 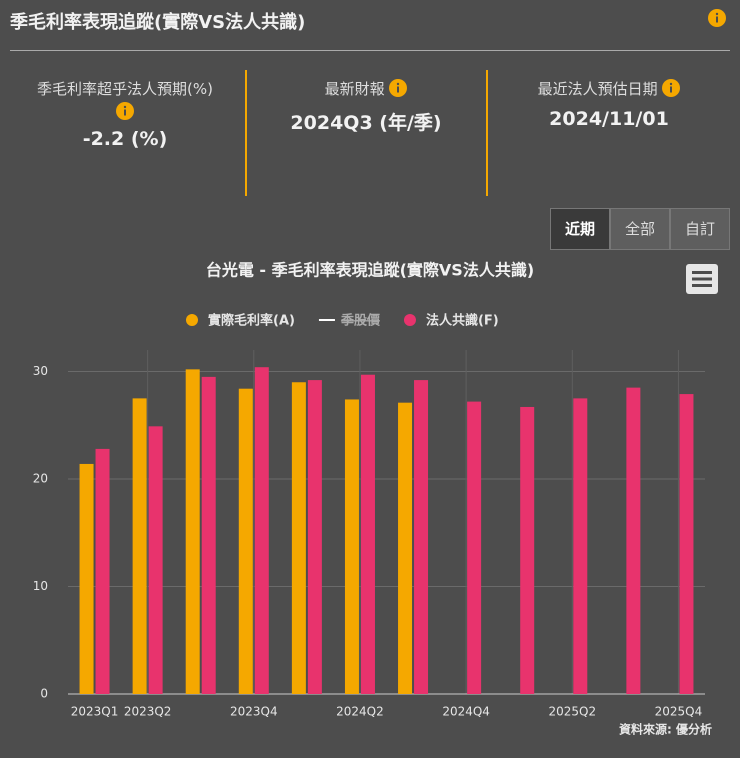 What do you see at coordinates (125, 89) in the screenshot?
I see `stat-label: 季毛利率超乎法人預期(%)` at bounding box center [125, 89].